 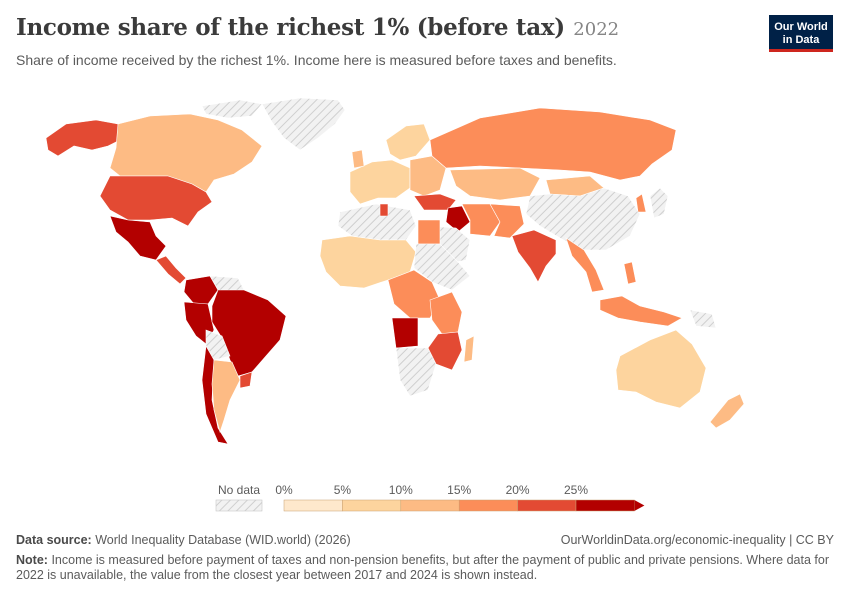 I want to click on region-korea, so click(x=641, y=203).